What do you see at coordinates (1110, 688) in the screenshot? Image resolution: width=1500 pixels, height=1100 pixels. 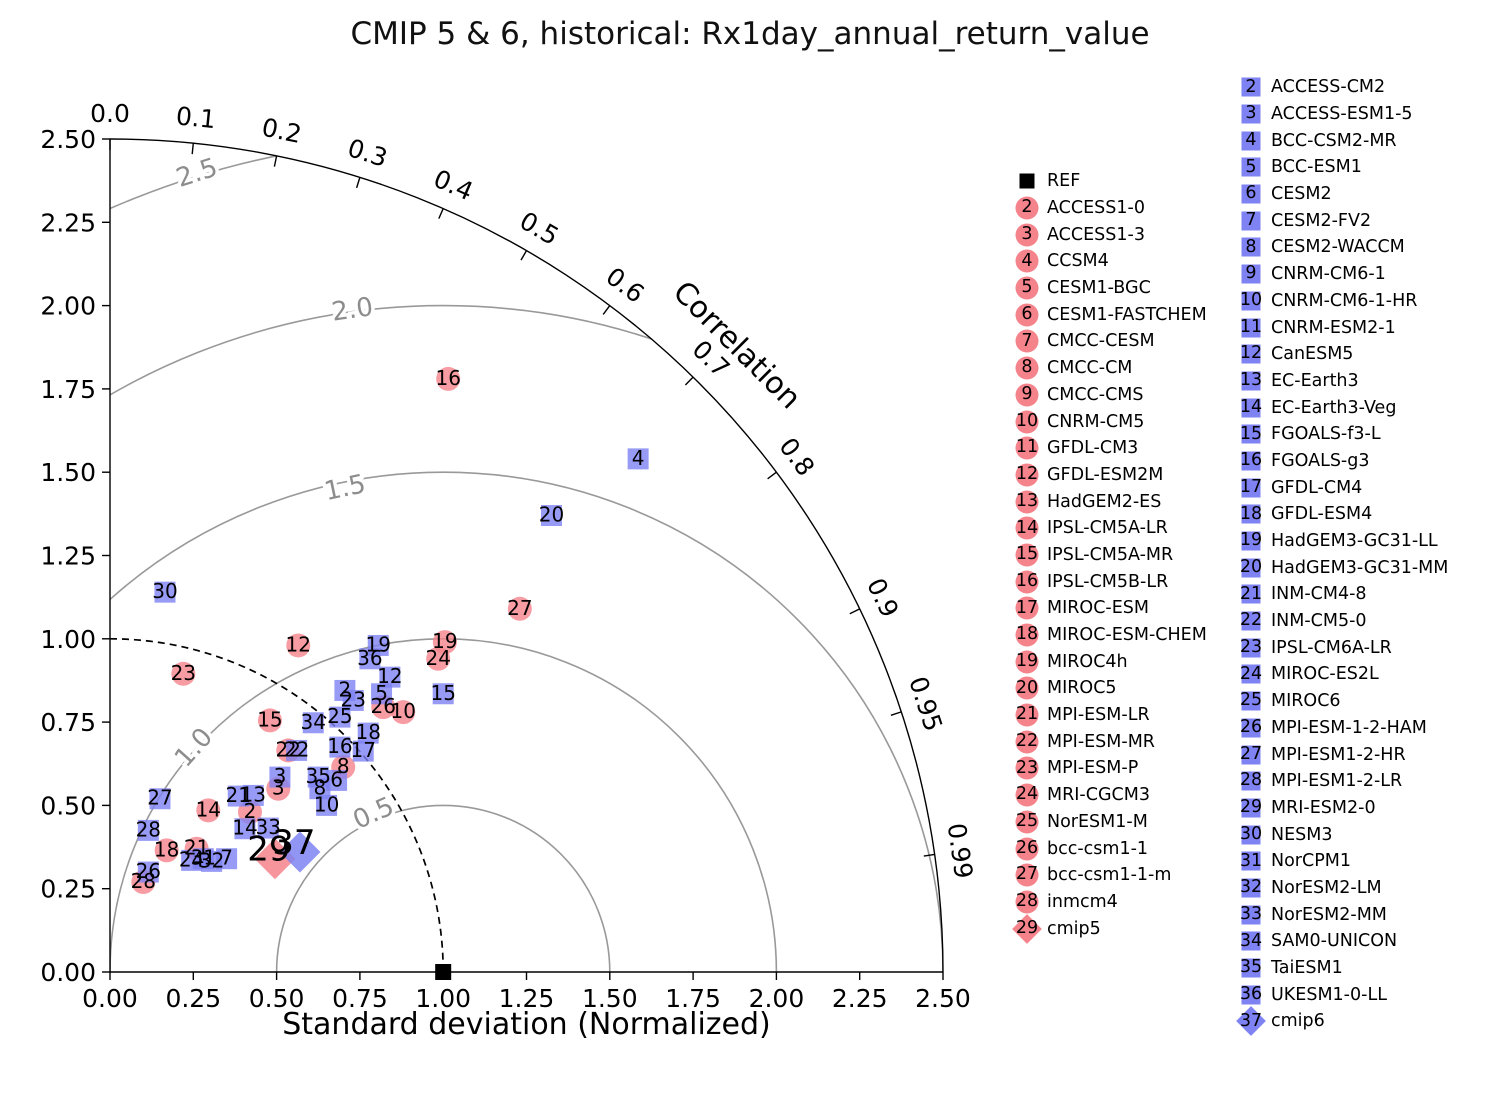 I see `legend-item-MIROC5: 20 MIROC5` at bounding box center [1110, 688].